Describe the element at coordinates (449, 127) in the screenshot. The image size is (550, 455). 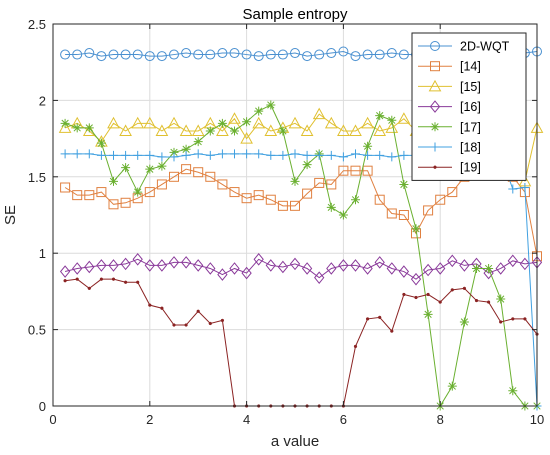
I see `legend-entry-17: [17]` at that location.